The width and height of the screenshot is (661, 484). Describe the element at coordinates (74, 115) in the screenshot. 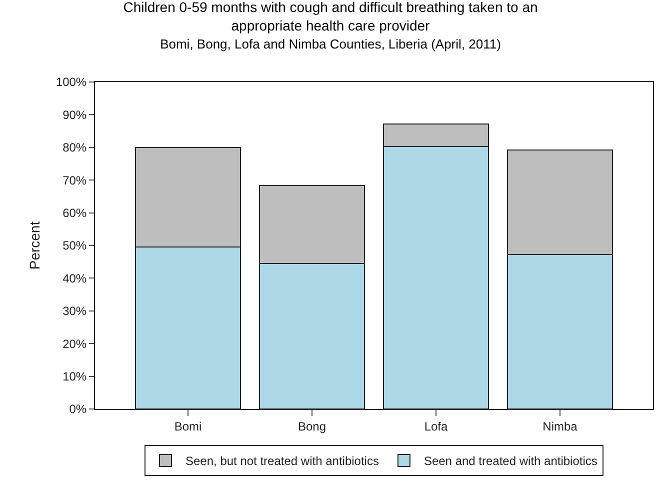

I see `y-tick-label: 90%` at that location.